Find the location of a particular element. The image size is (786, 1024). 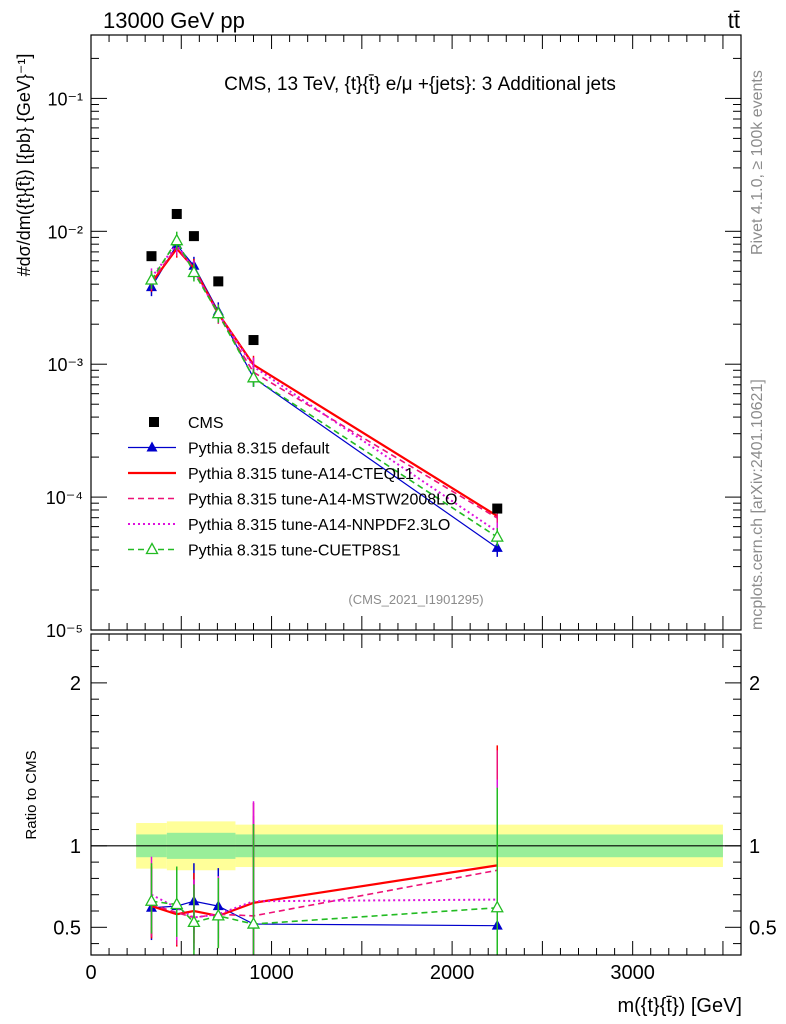

ratio-line-pythia-8-315-tune-a14-mstw2008lo is located at coordinates (324, 894).